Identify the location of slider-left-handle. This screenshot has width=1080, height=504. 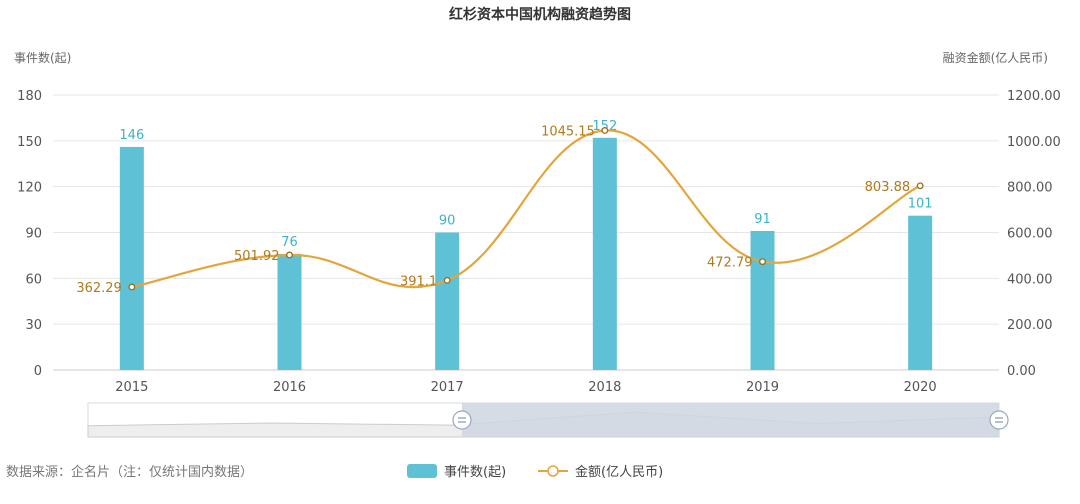
(462, 420).